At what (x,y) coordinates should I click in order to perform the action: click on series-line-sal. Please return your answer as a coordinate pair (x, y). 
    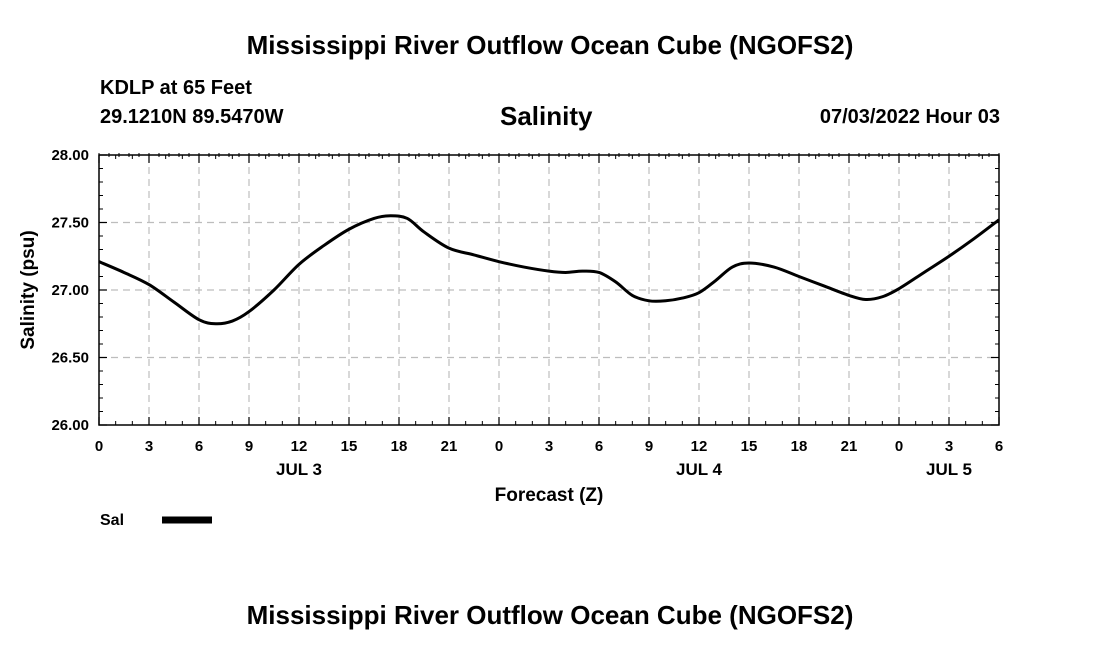
    Looking at the image, I should click on (549, 270).